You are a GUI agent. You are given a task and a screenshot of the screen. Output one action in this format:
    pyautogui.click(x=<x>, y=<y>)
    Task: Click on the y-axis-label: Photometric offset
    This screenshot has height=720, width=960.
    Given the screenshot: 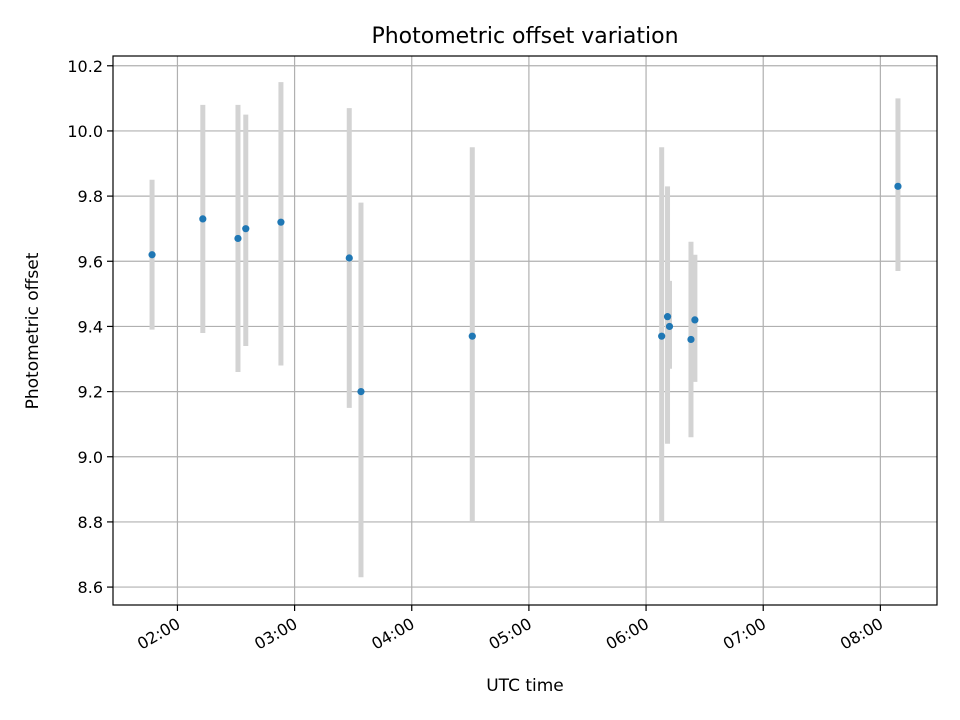 What is the action you would take?
    pyautogui.click(x=33, y=330)
    